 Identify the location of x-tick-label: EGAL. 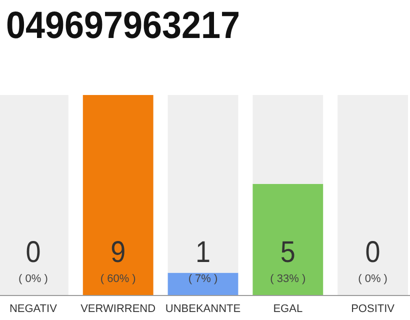
(288, 309).